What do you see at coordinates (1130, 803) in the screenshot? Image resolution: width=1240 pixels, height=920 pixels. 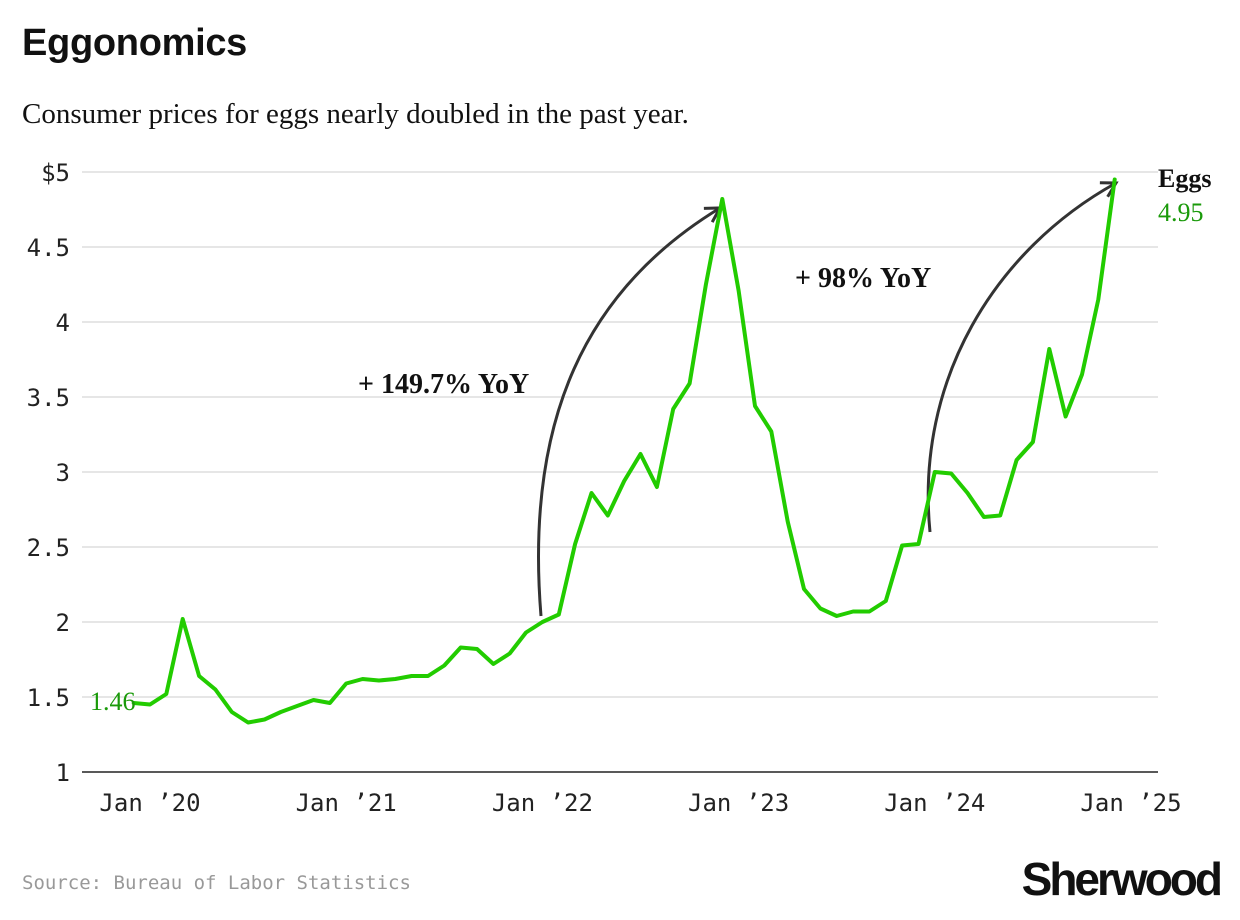 I see `x-tick-label: Jan ’25` at bounding box center [1130, 803].